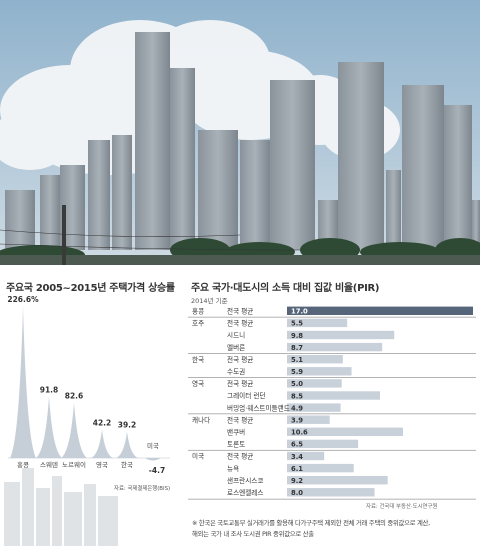 The height and width of the screenshot is (546, 480). I want to click on peak-value-label: -4.7, so click(157, 470).